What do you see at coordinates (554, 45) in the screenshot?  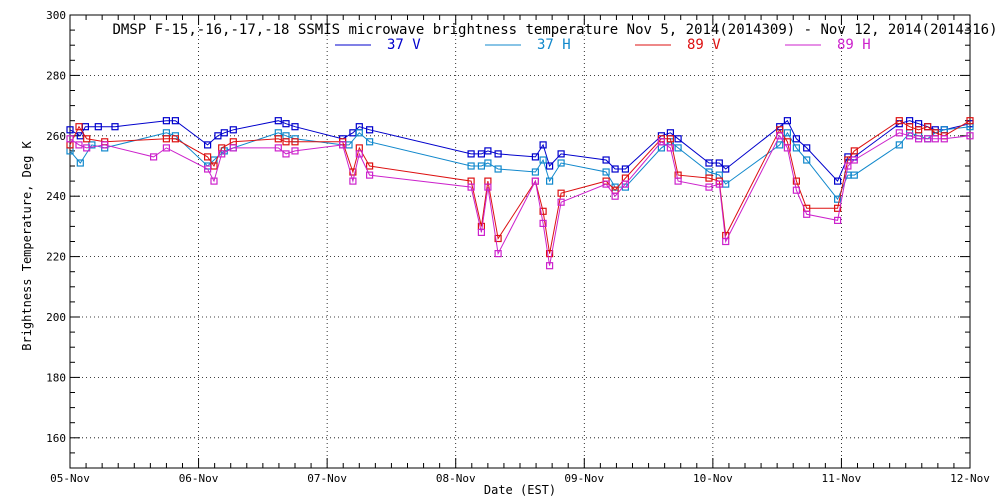 I see `legend-label: 37 H` at bounding box center [554, 45].